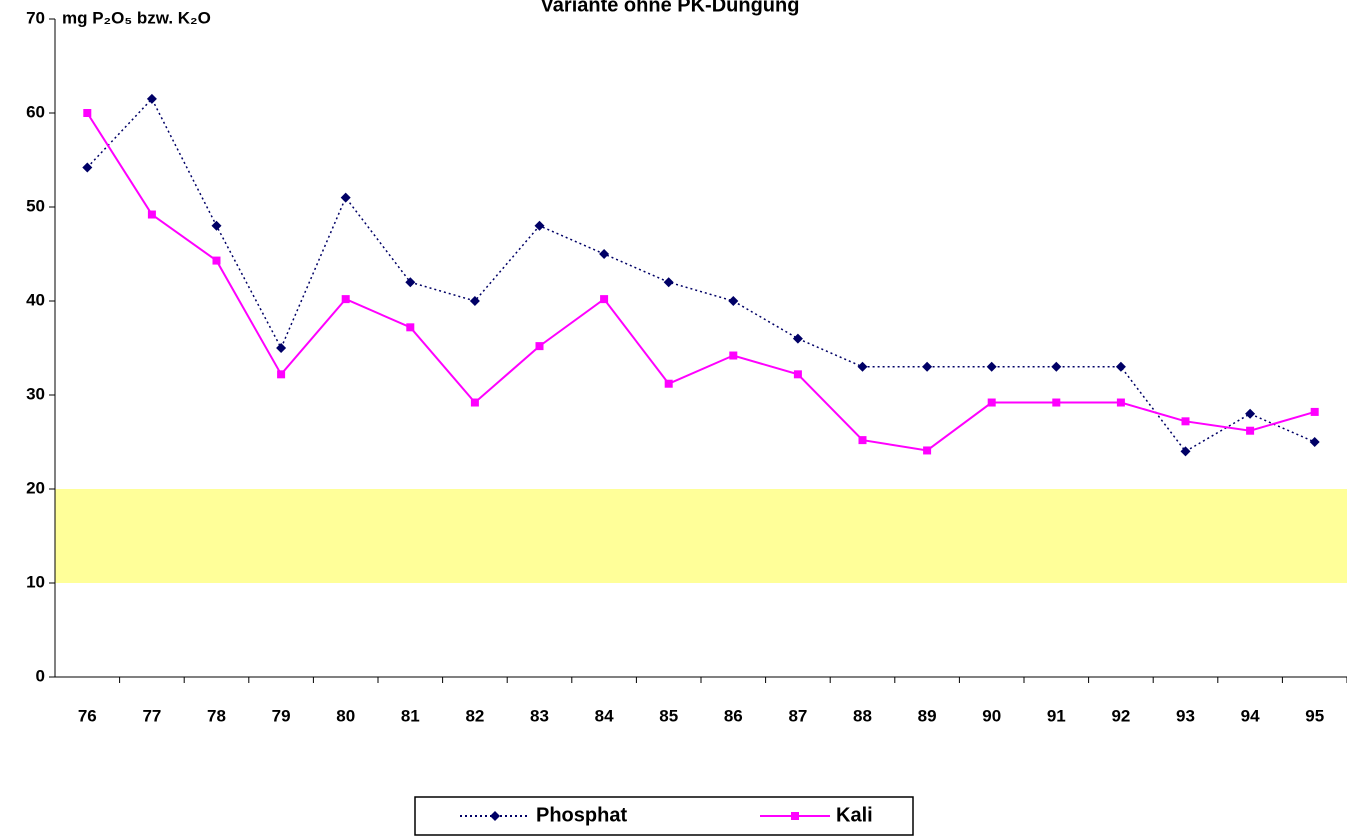  What do you see at coordinates (664, 816) in the screenshot?
I see `legend: Phosphat Kali` at bounding box center [664, 816].